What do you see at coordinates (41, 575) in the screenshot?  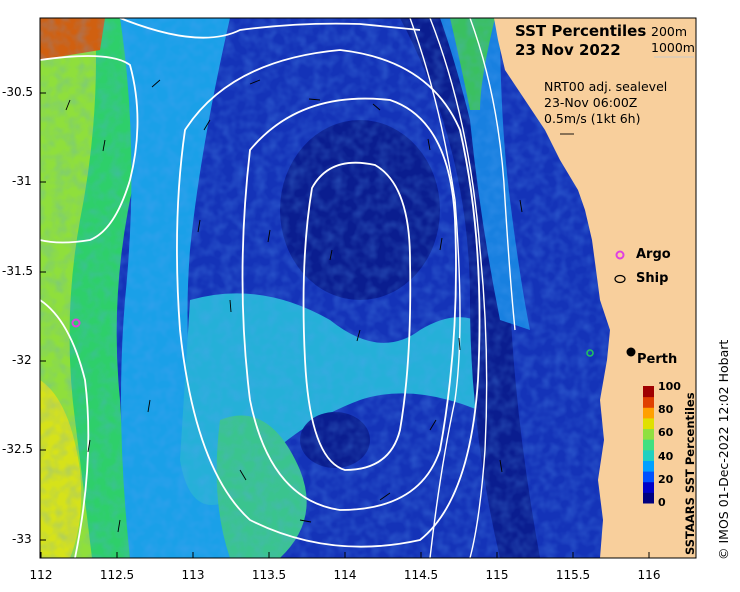 I see `lon-tick: 112` at bounding box center [41, 575].